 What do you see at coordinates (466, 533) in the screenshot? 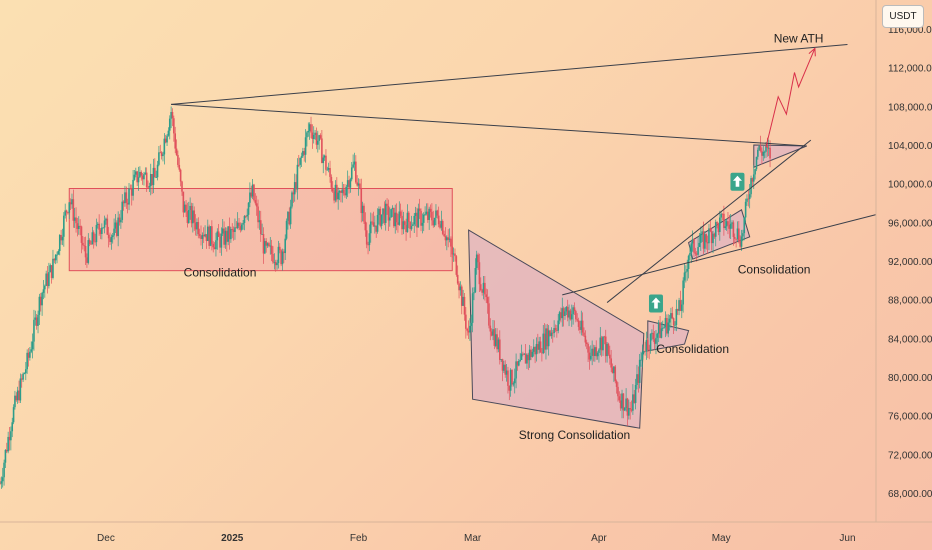
I see `time-axis: Dec 2025 Feb Mar Apr May Jun` at bounding box center [466, 533].